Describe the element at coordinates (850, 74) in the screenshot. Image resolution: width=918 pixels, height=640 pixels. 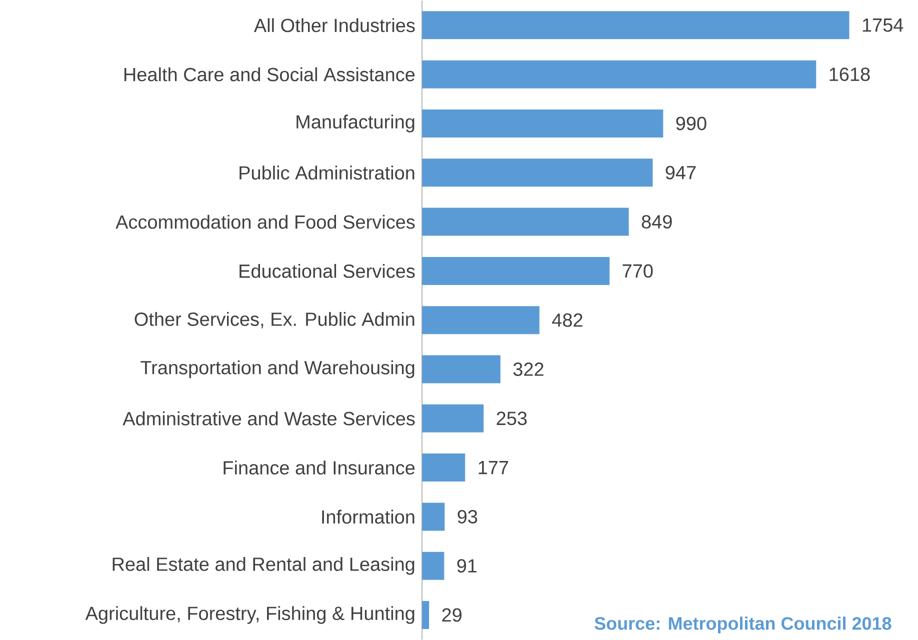
I see `data-label: 1618` at that location.